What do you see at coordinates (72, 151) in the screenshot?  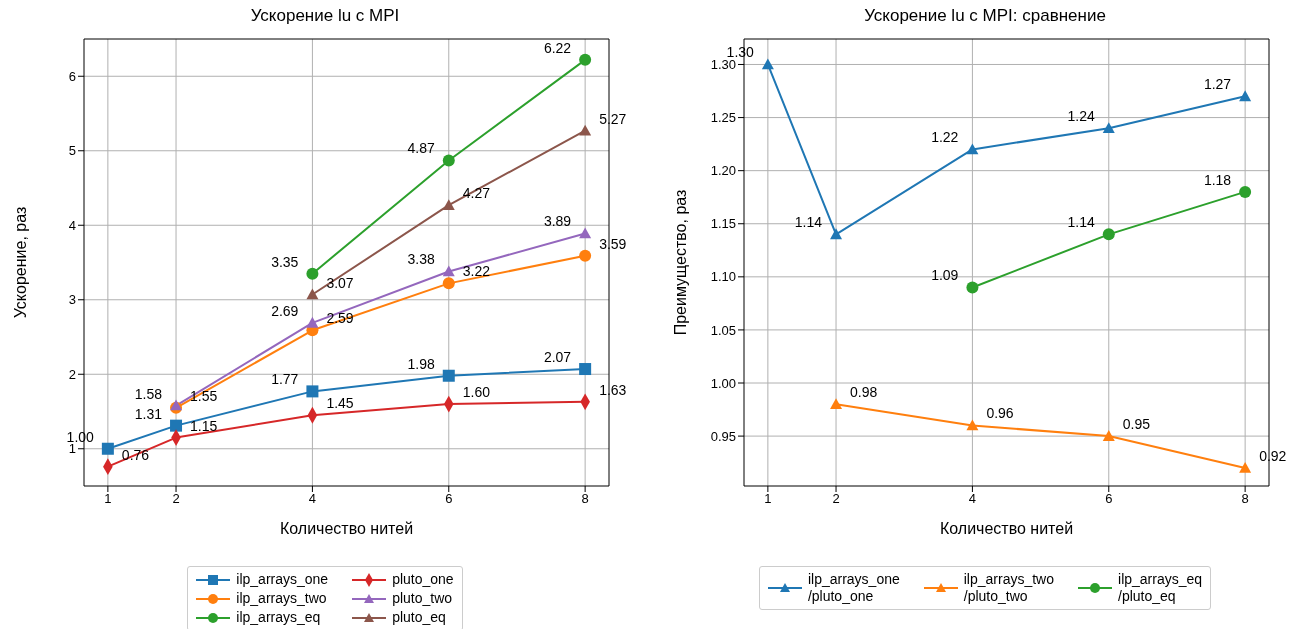 I see `y-tick-label: 5` at bounding box center [72, 151].